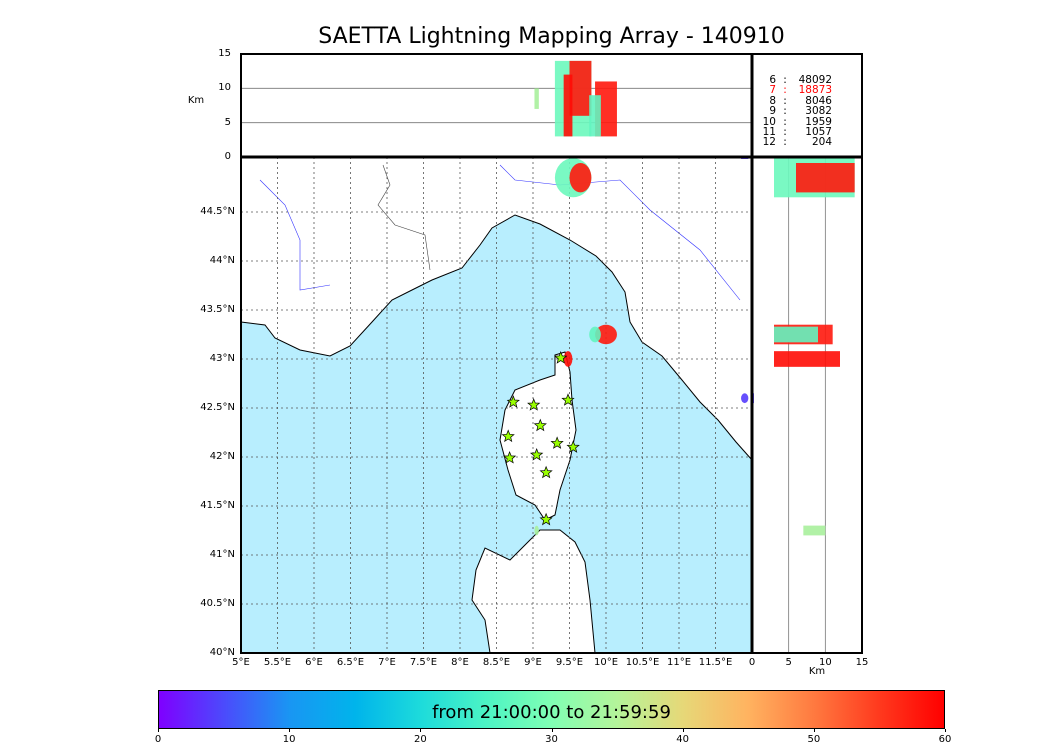 Image resolution: width=1050 pixels, height=750 pixels. Describe the element at coordinates (217, 407) in the screenshot. I see `lat-tick-label: 42.5°N` at that location.